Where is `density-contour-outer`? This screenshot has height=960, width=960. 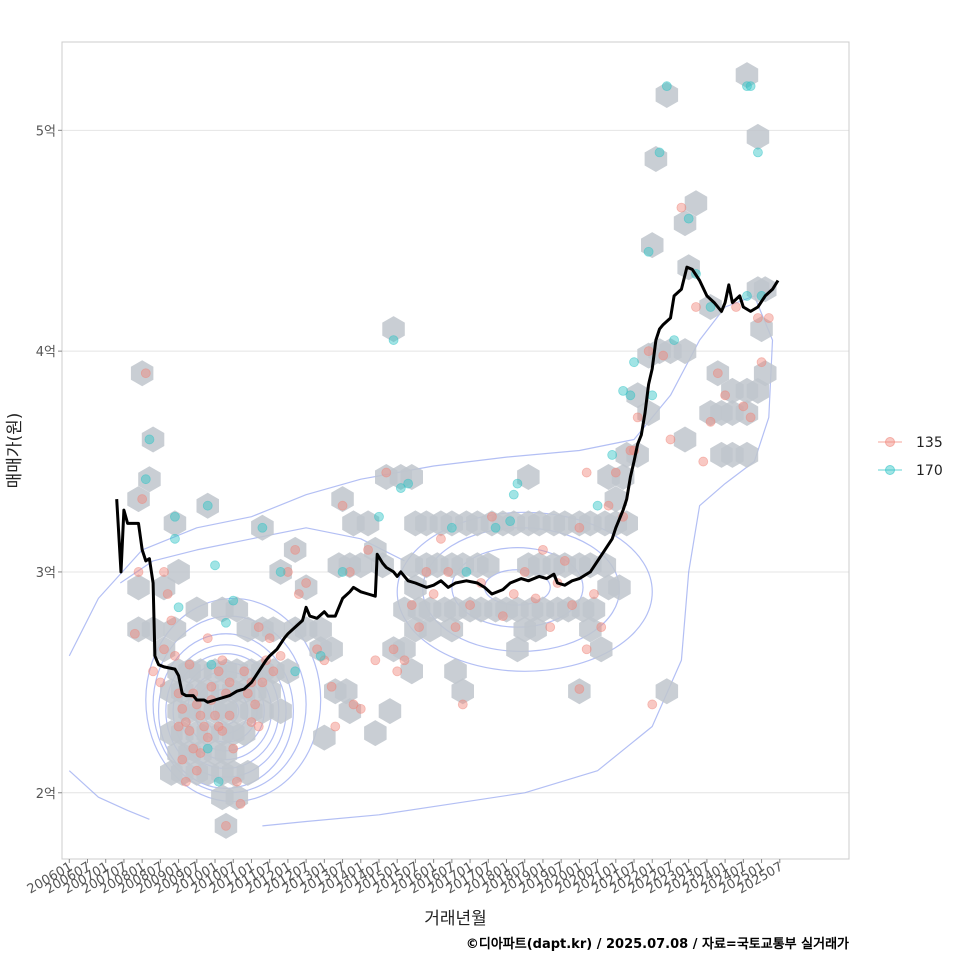 density-contour-outer is located at coordinates (262, 555).